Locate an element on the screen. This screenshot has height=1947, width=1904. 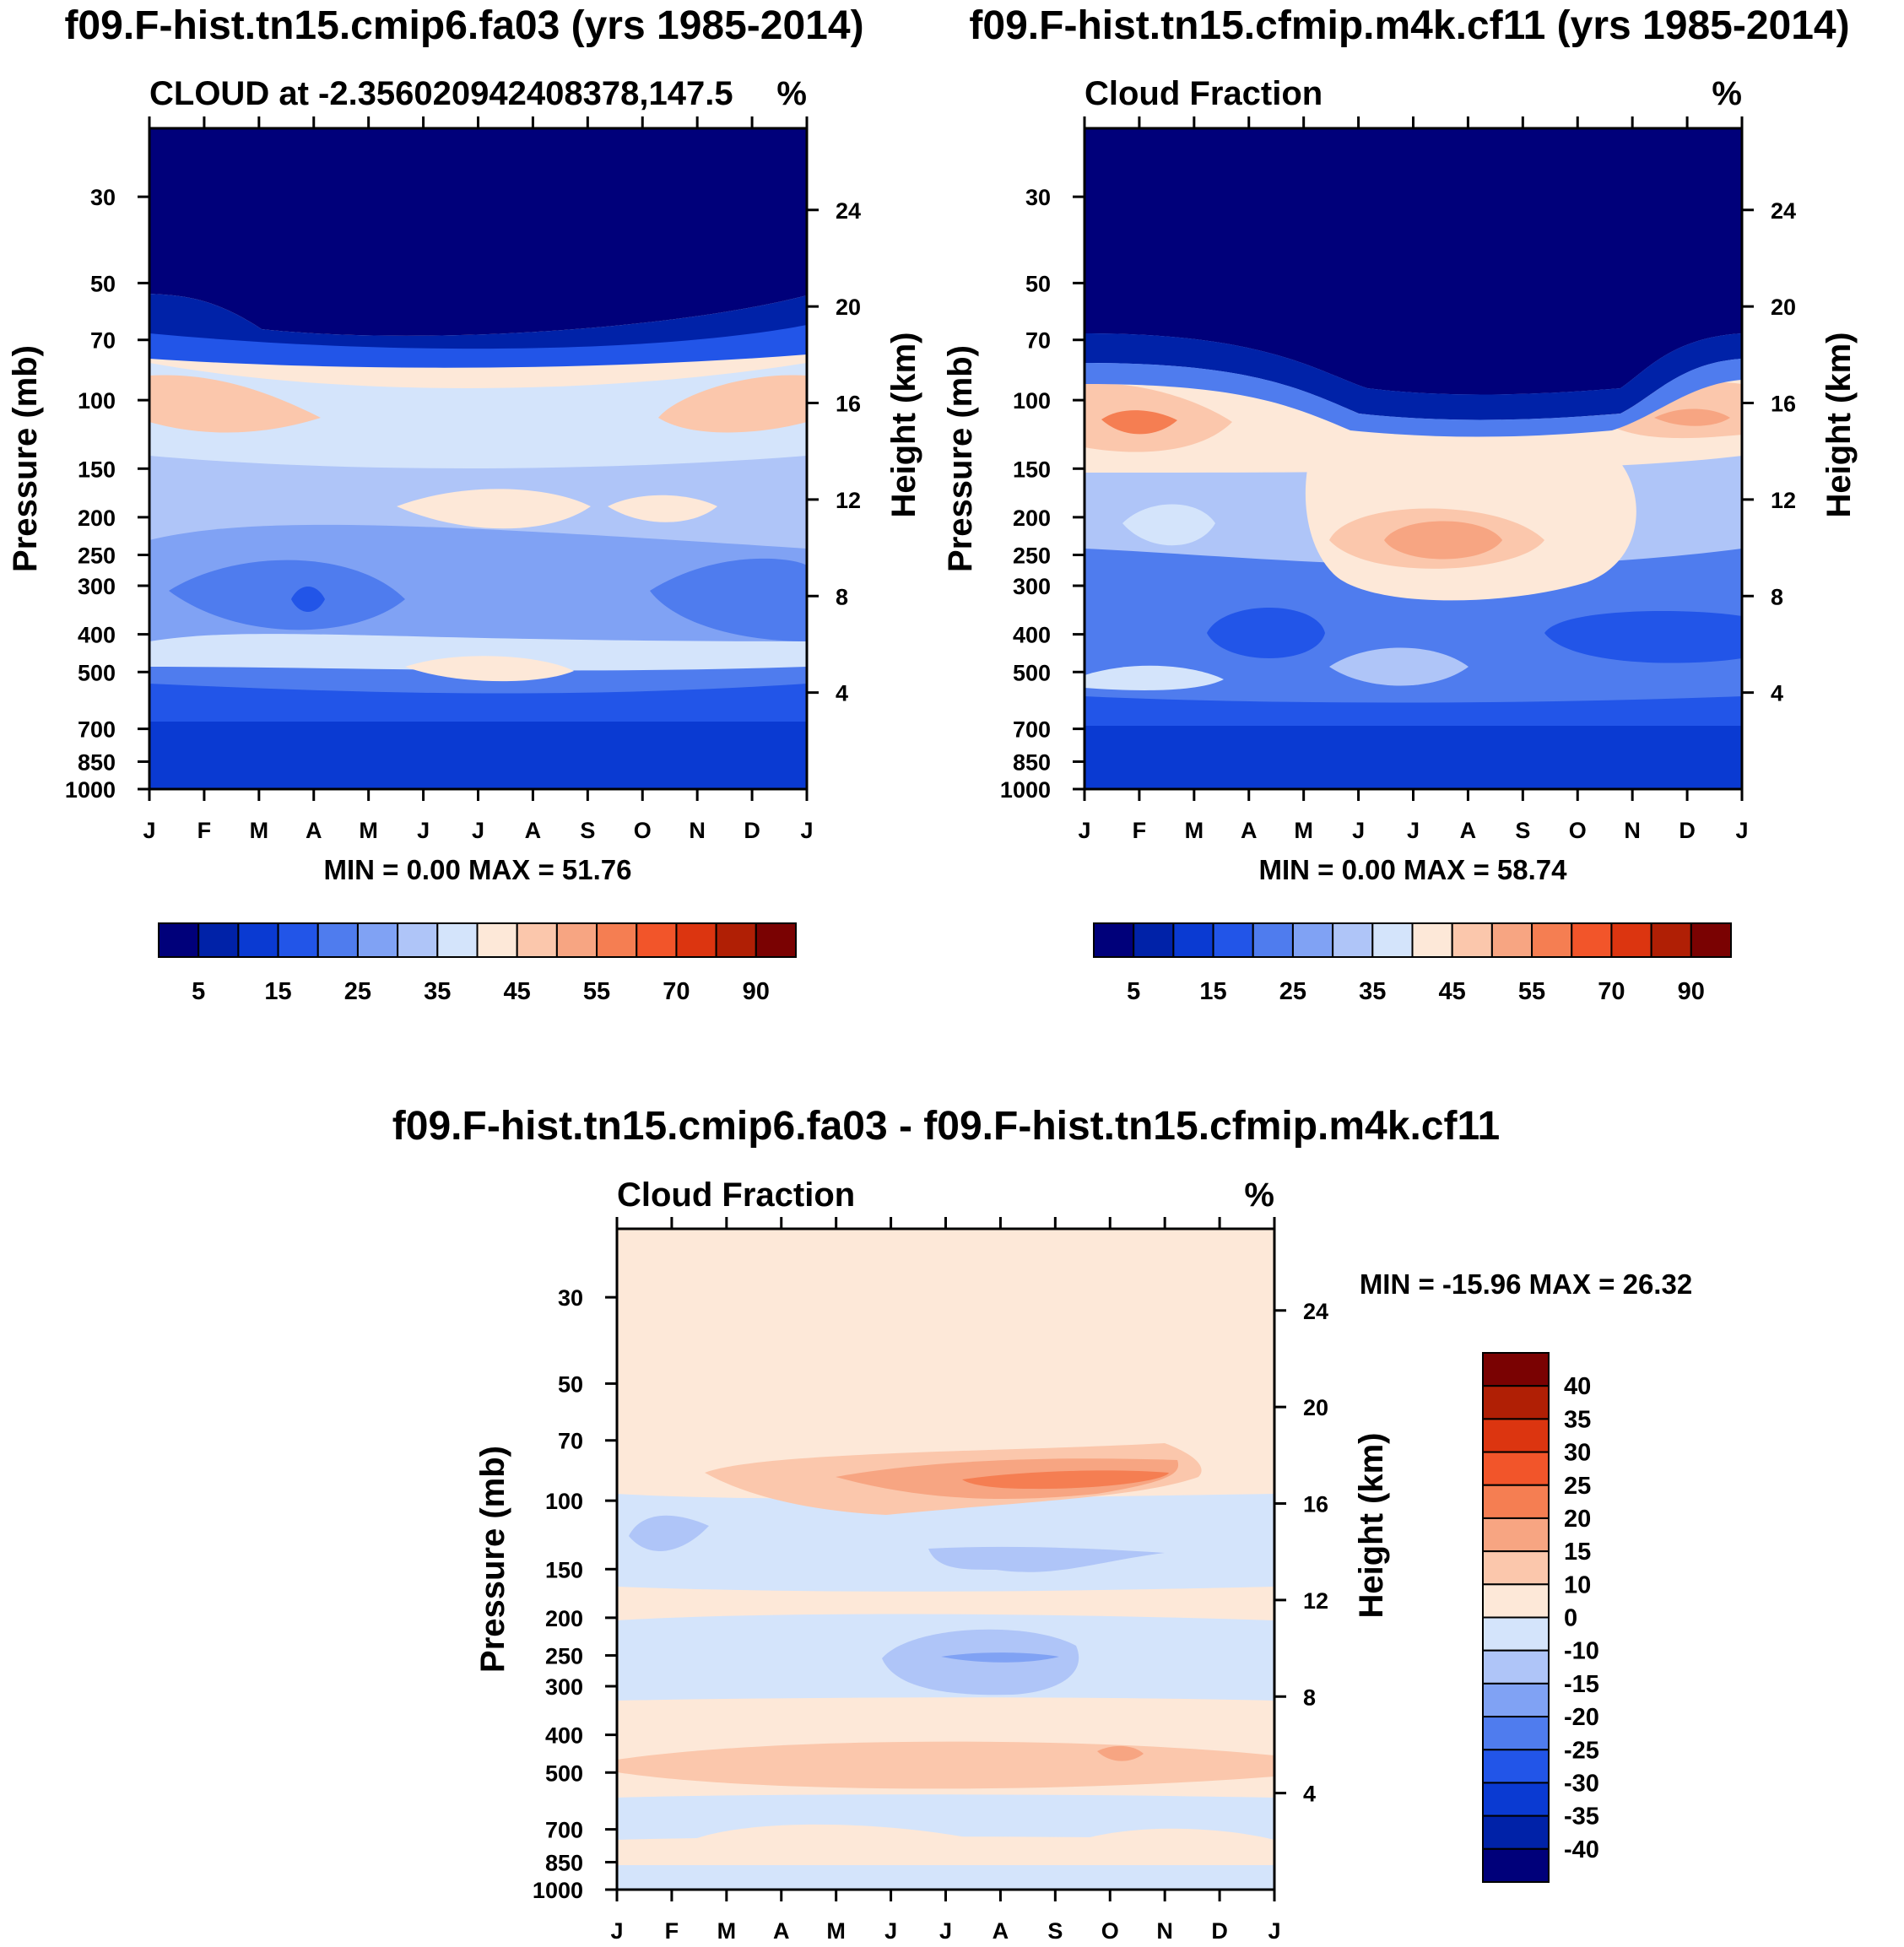
panel-2-y2tick-label: 12 is located at coordinates (1783, 500).